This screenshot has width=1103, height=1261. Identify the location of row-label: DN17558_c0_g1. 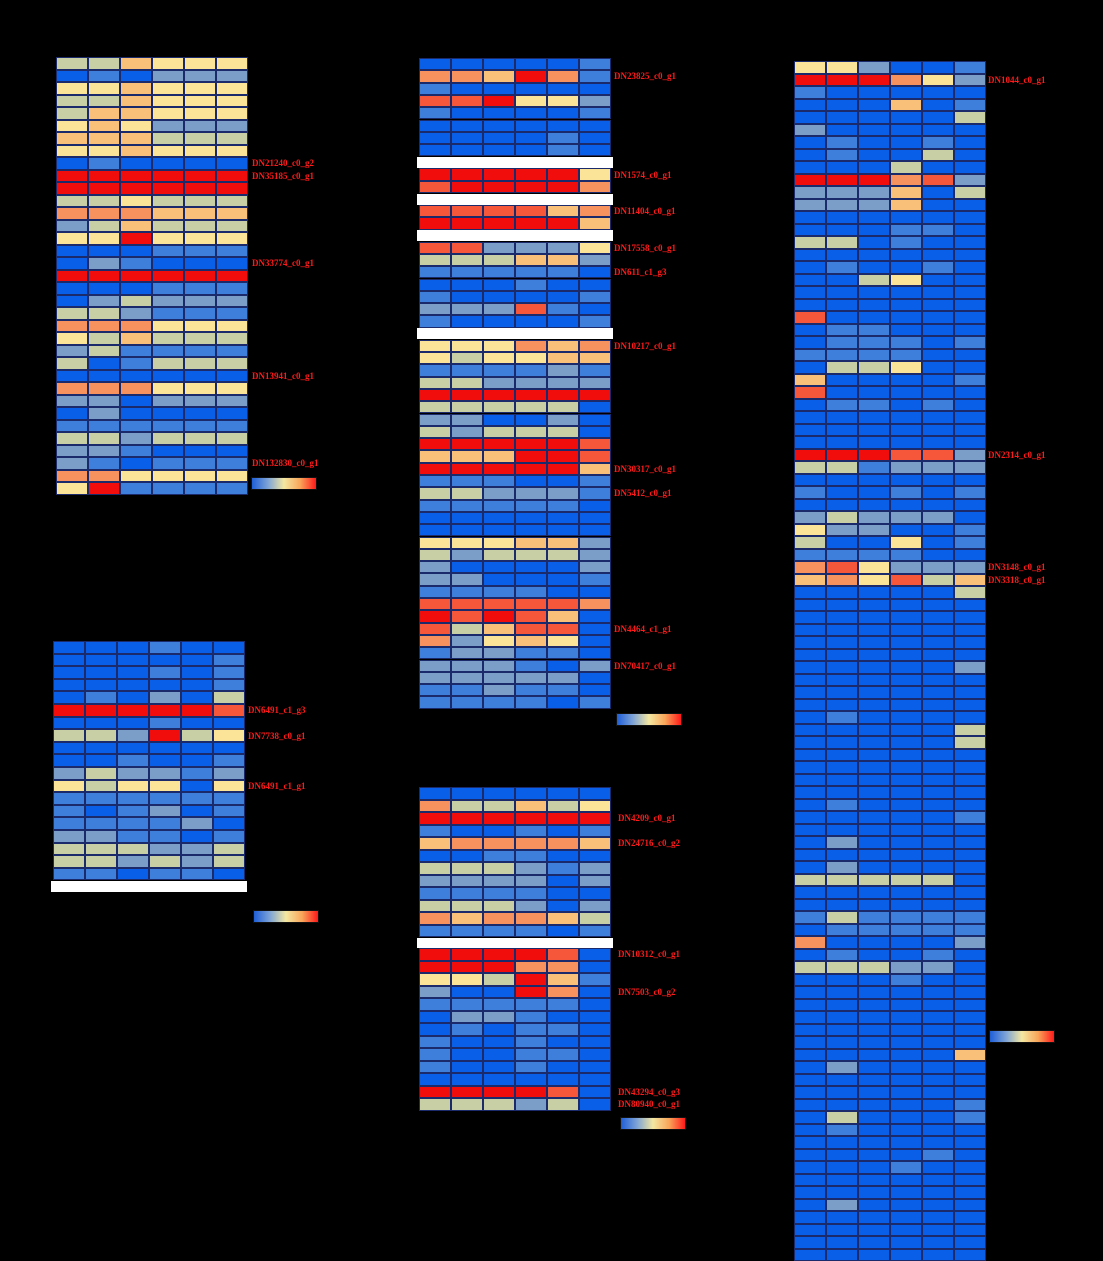
(645, 248).